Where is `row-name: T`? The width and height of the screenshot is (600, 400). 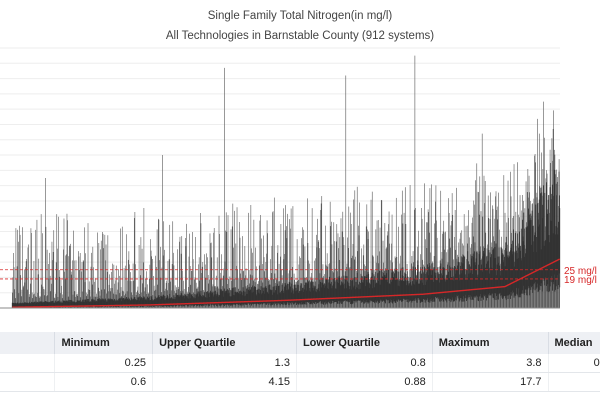 row-name: T is located at coordinates (28, 363).